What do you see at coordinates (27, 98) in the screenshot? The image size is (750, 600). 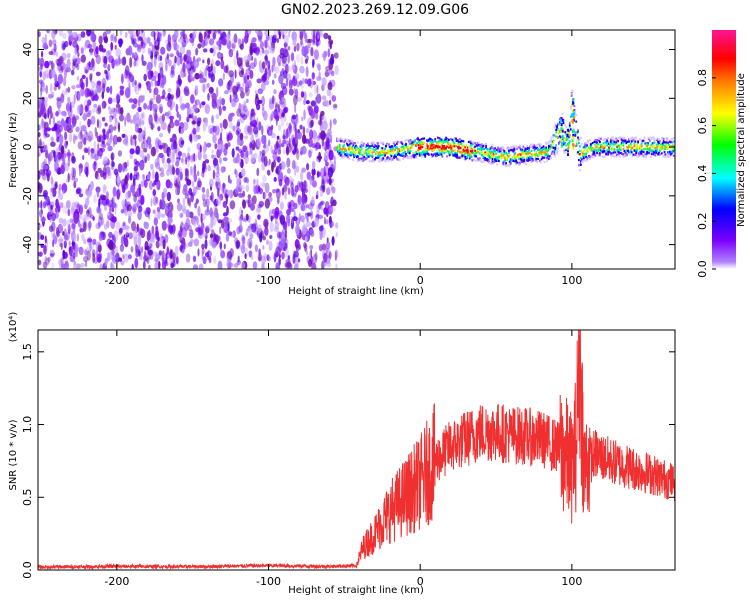 I see `y-tick-label: 20` at bounding box center [27, 98].